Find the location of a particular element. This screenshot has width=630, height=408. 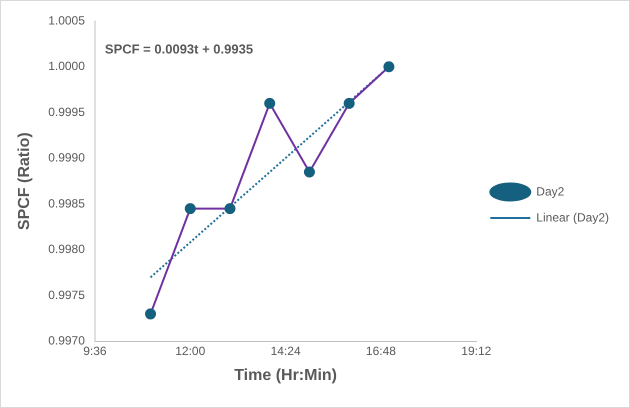

x-tick-label: 9:36 is located at coordinates (95, 351).